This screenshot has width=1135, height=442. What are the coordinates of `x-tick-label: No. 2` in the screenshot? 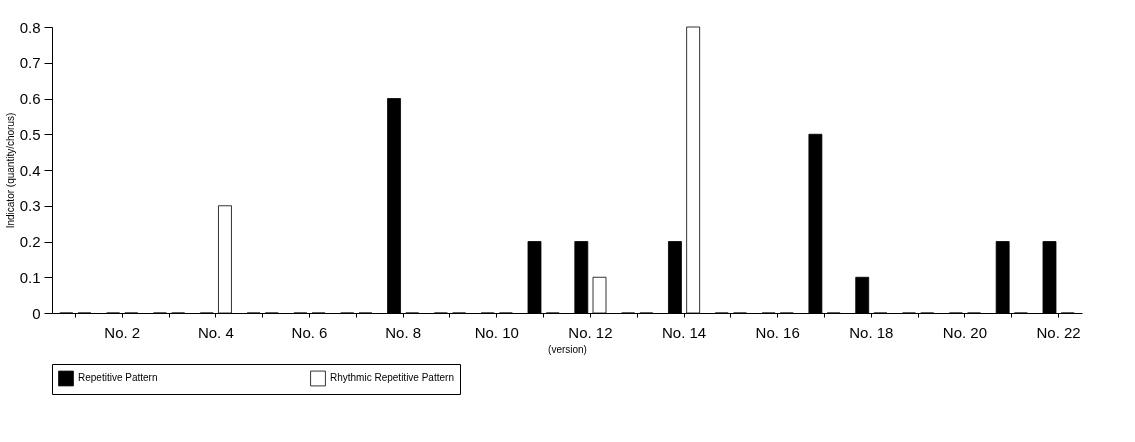 It's located at (122, 332).